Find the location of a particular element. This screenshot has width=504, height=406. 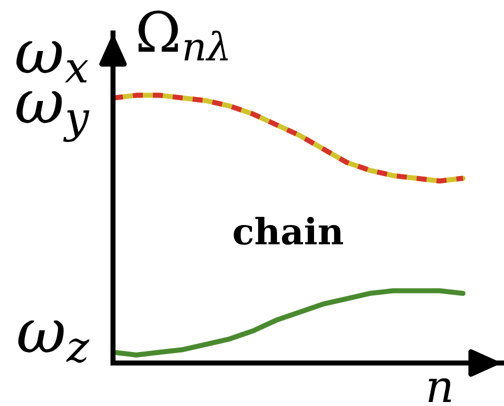

series-label: ω$_{x}$ is located at coordinates (52, 61).